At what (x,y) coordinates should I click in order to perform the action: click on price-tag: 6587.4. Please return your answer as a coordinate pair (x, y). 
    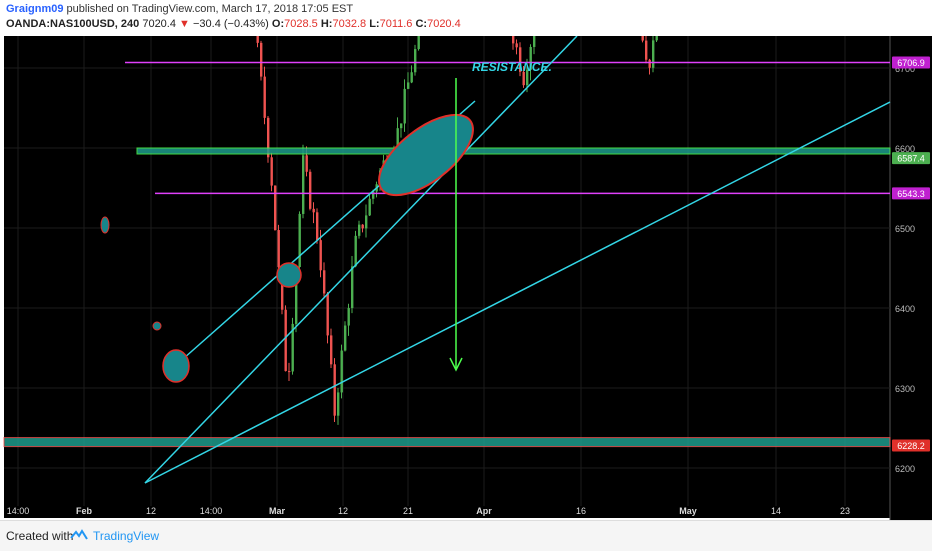
    Looking at the image, I should click on (911, 159).